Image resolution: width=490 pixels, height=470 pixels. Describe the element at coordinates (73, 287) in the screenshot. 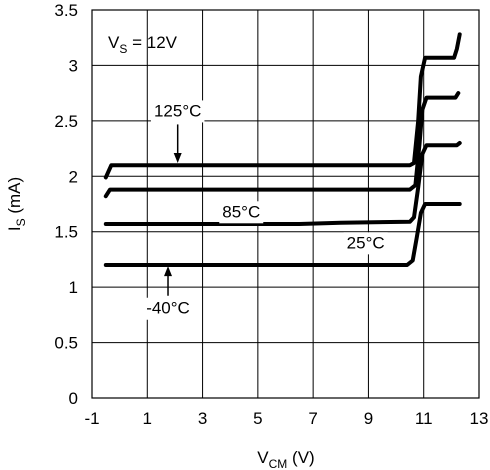

I see `y-tick-label: 1` at that location.